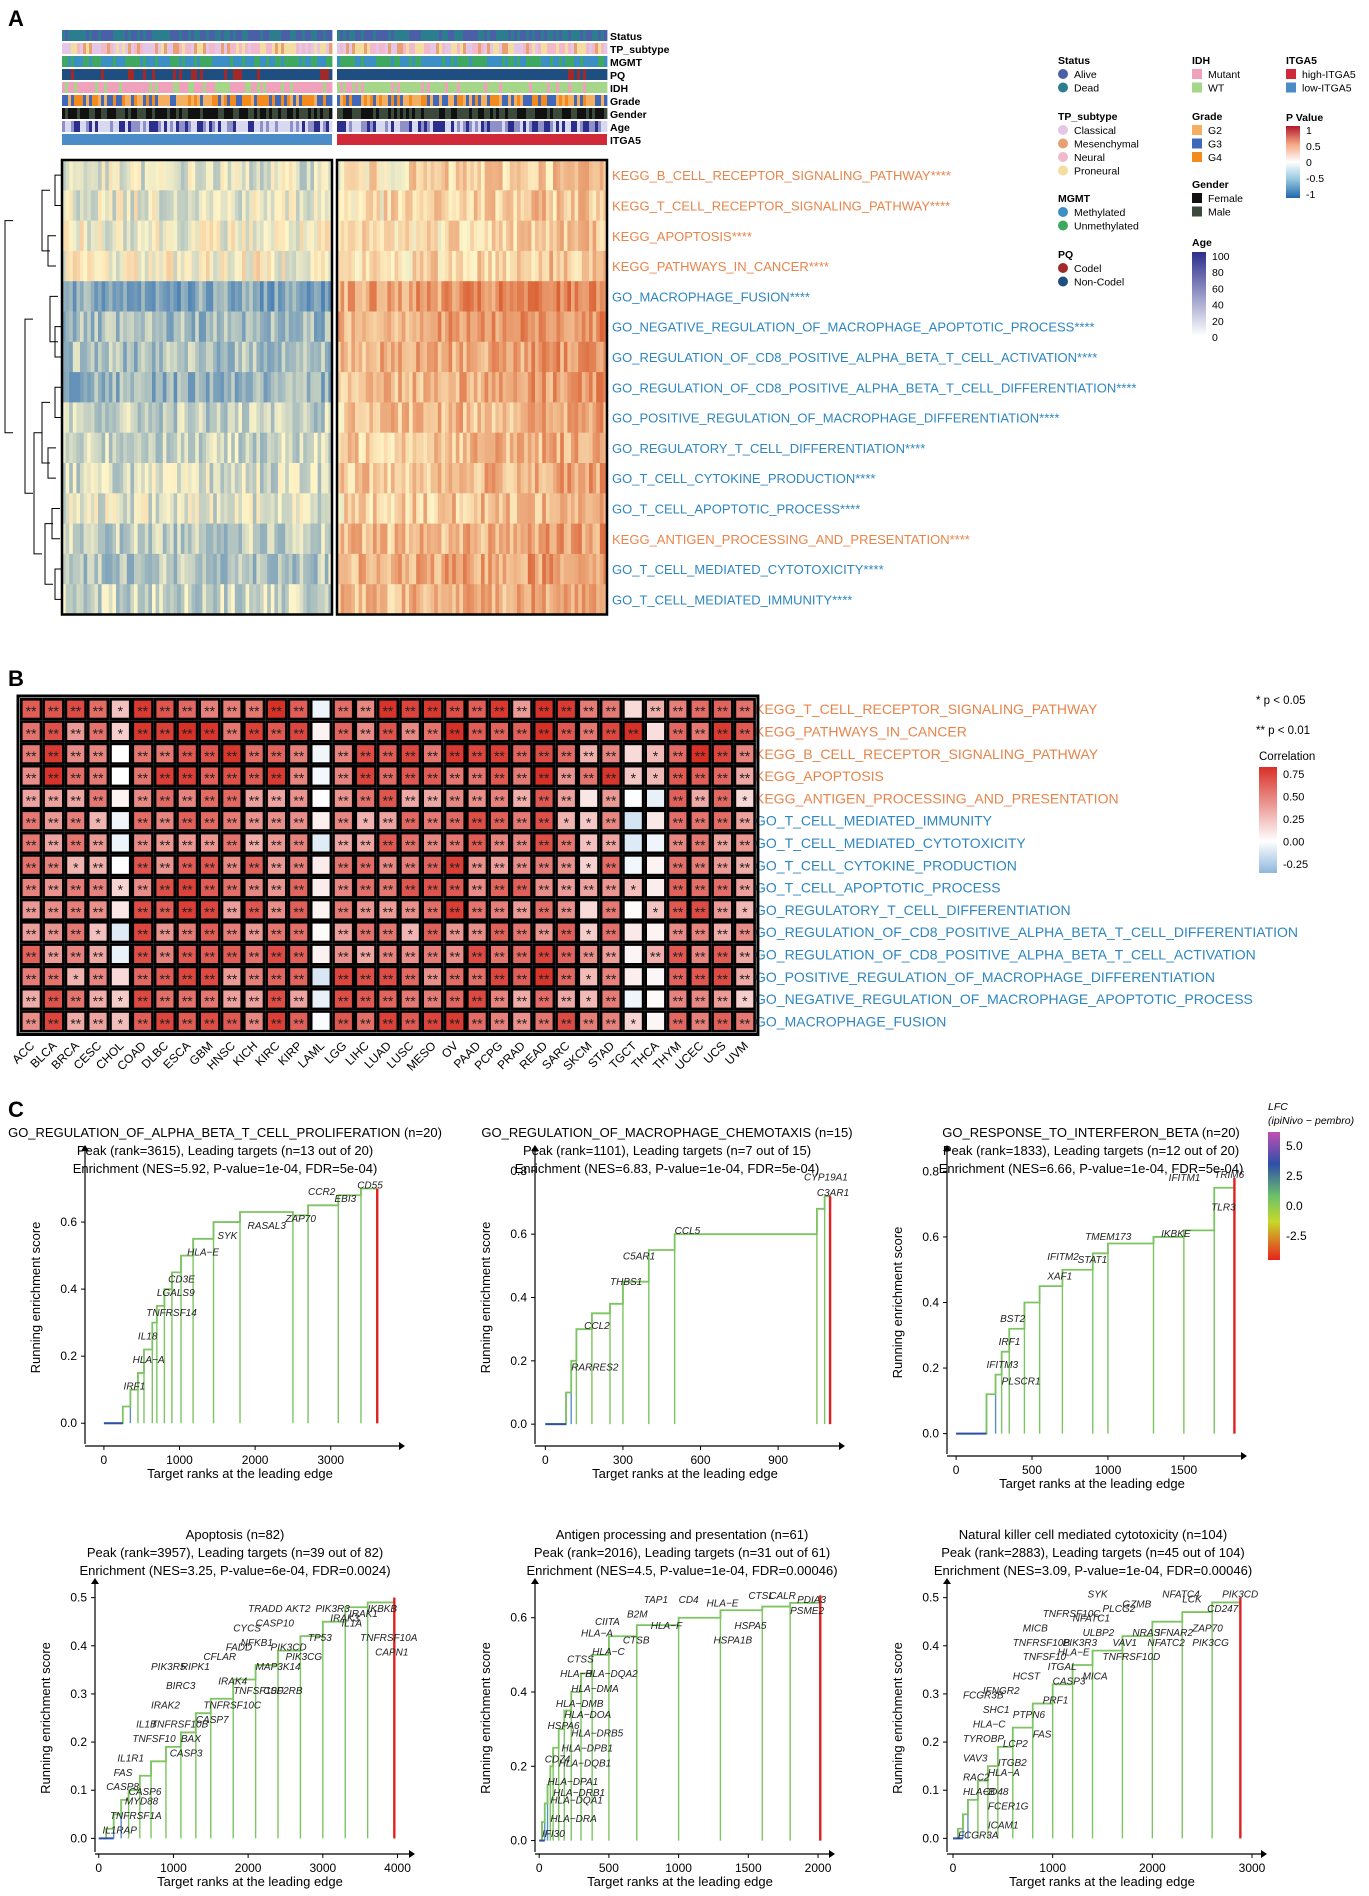 Image resolution: width=1369 pixels, height=1896 pixels. What do you see at coordinates (352, 36) in the screenshot?
I see `annotation-track-status: Status` at bounding box center [352, 36].